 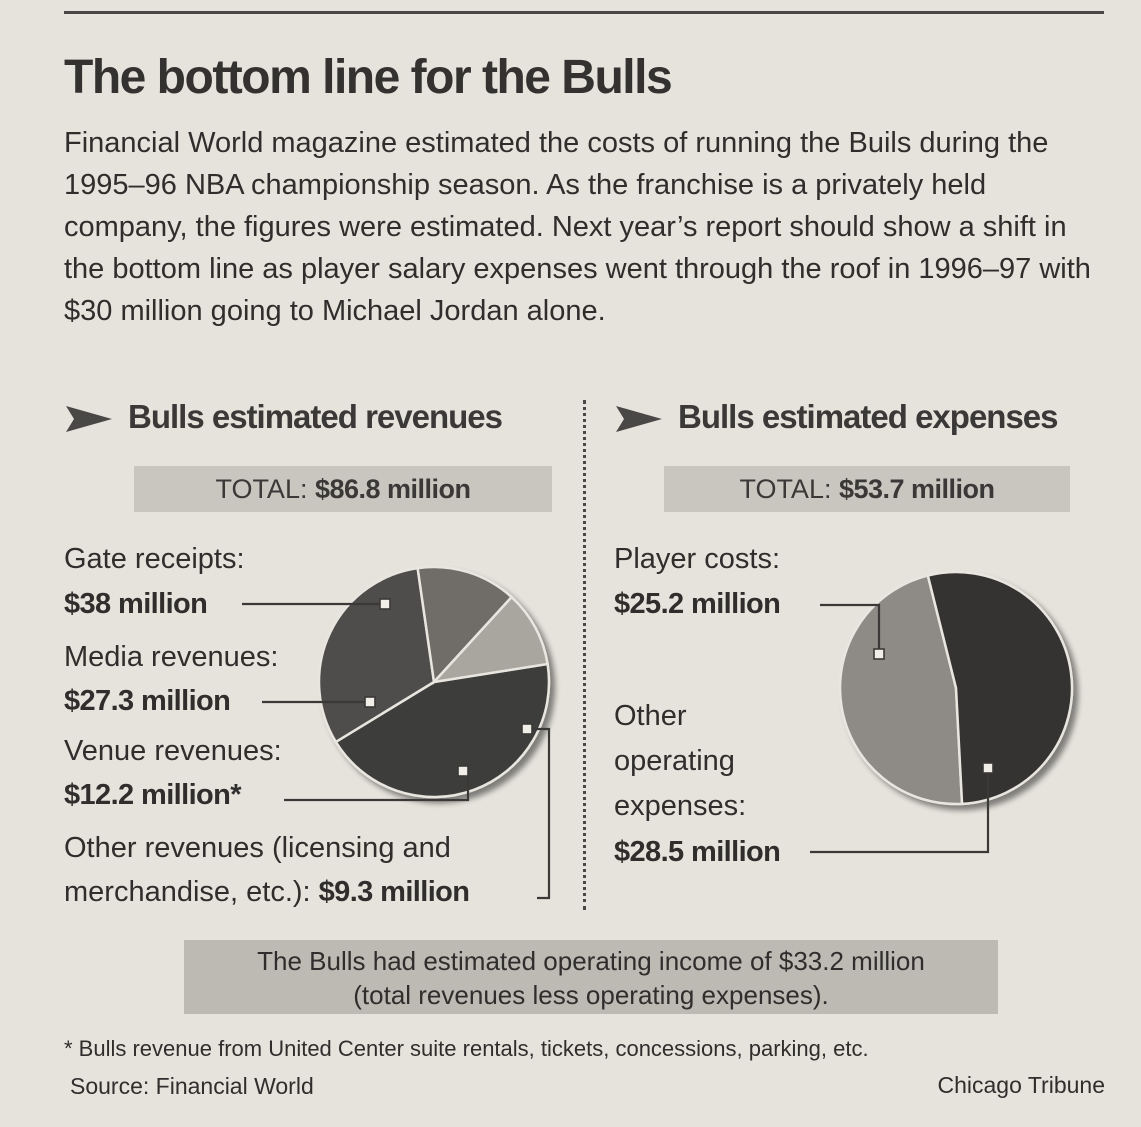 What do you see at coordinates (147, 701) in the screenshot?
I see `media-value: $27.3 million` at bounding box center [147, 701].